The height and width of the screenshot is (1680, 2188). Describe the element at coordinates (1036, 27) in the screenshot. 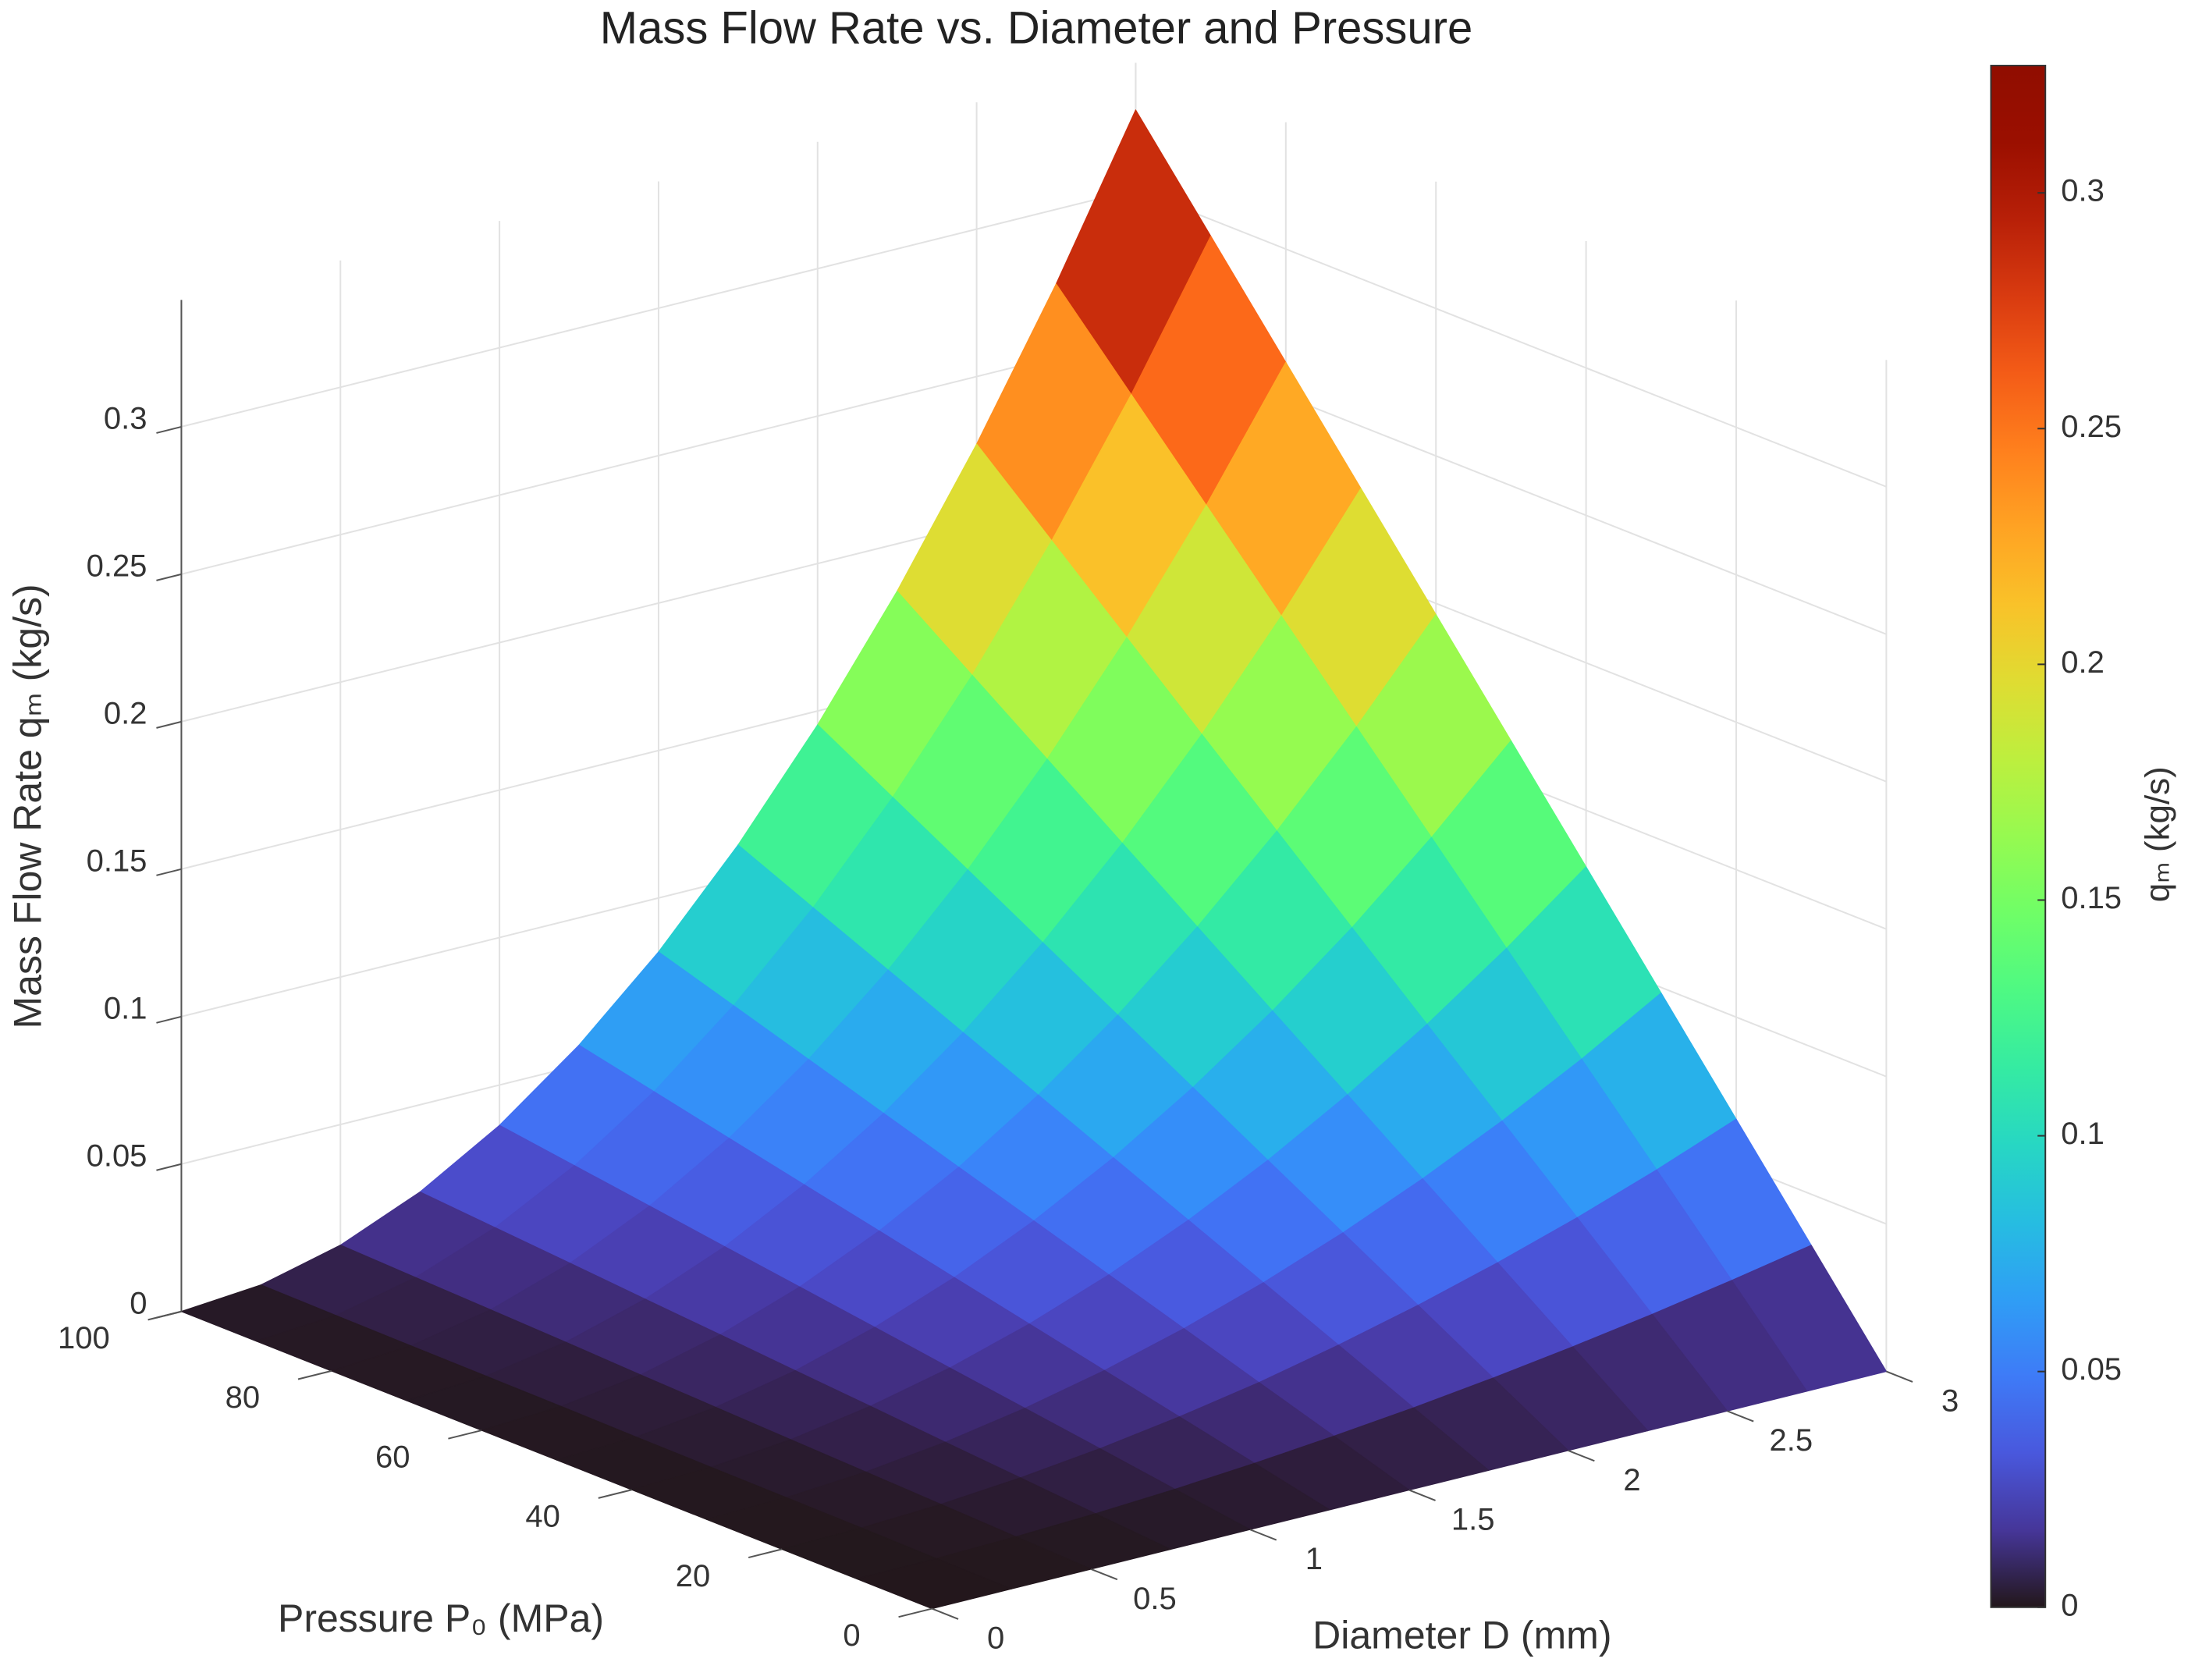

I see `chart-title: Mass Flow Rate vs. Diameter and Pressure` at that location.